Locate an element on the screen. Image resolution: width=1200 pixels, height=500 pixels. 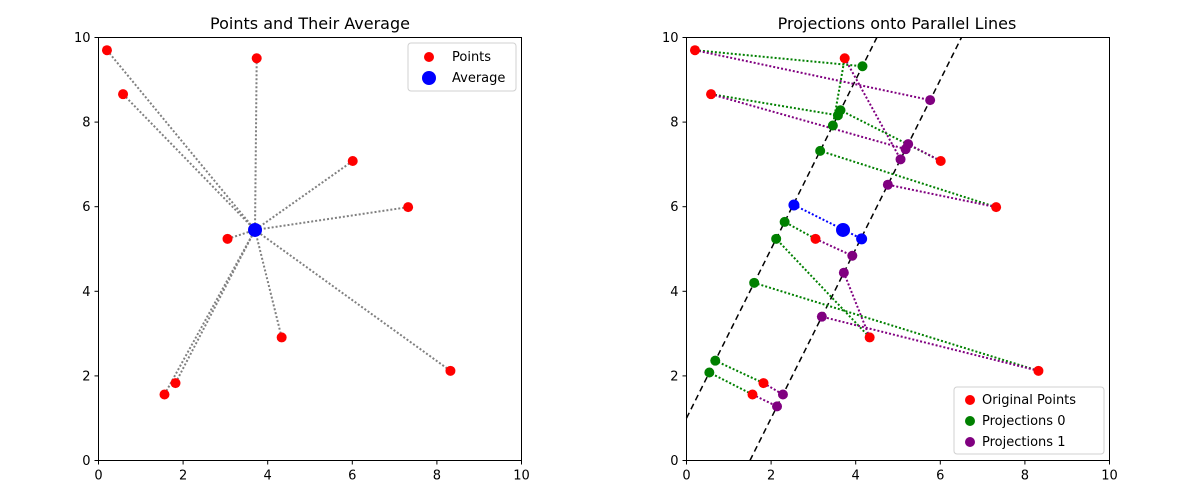
average-projection-line is located at coordinates (828, 222).